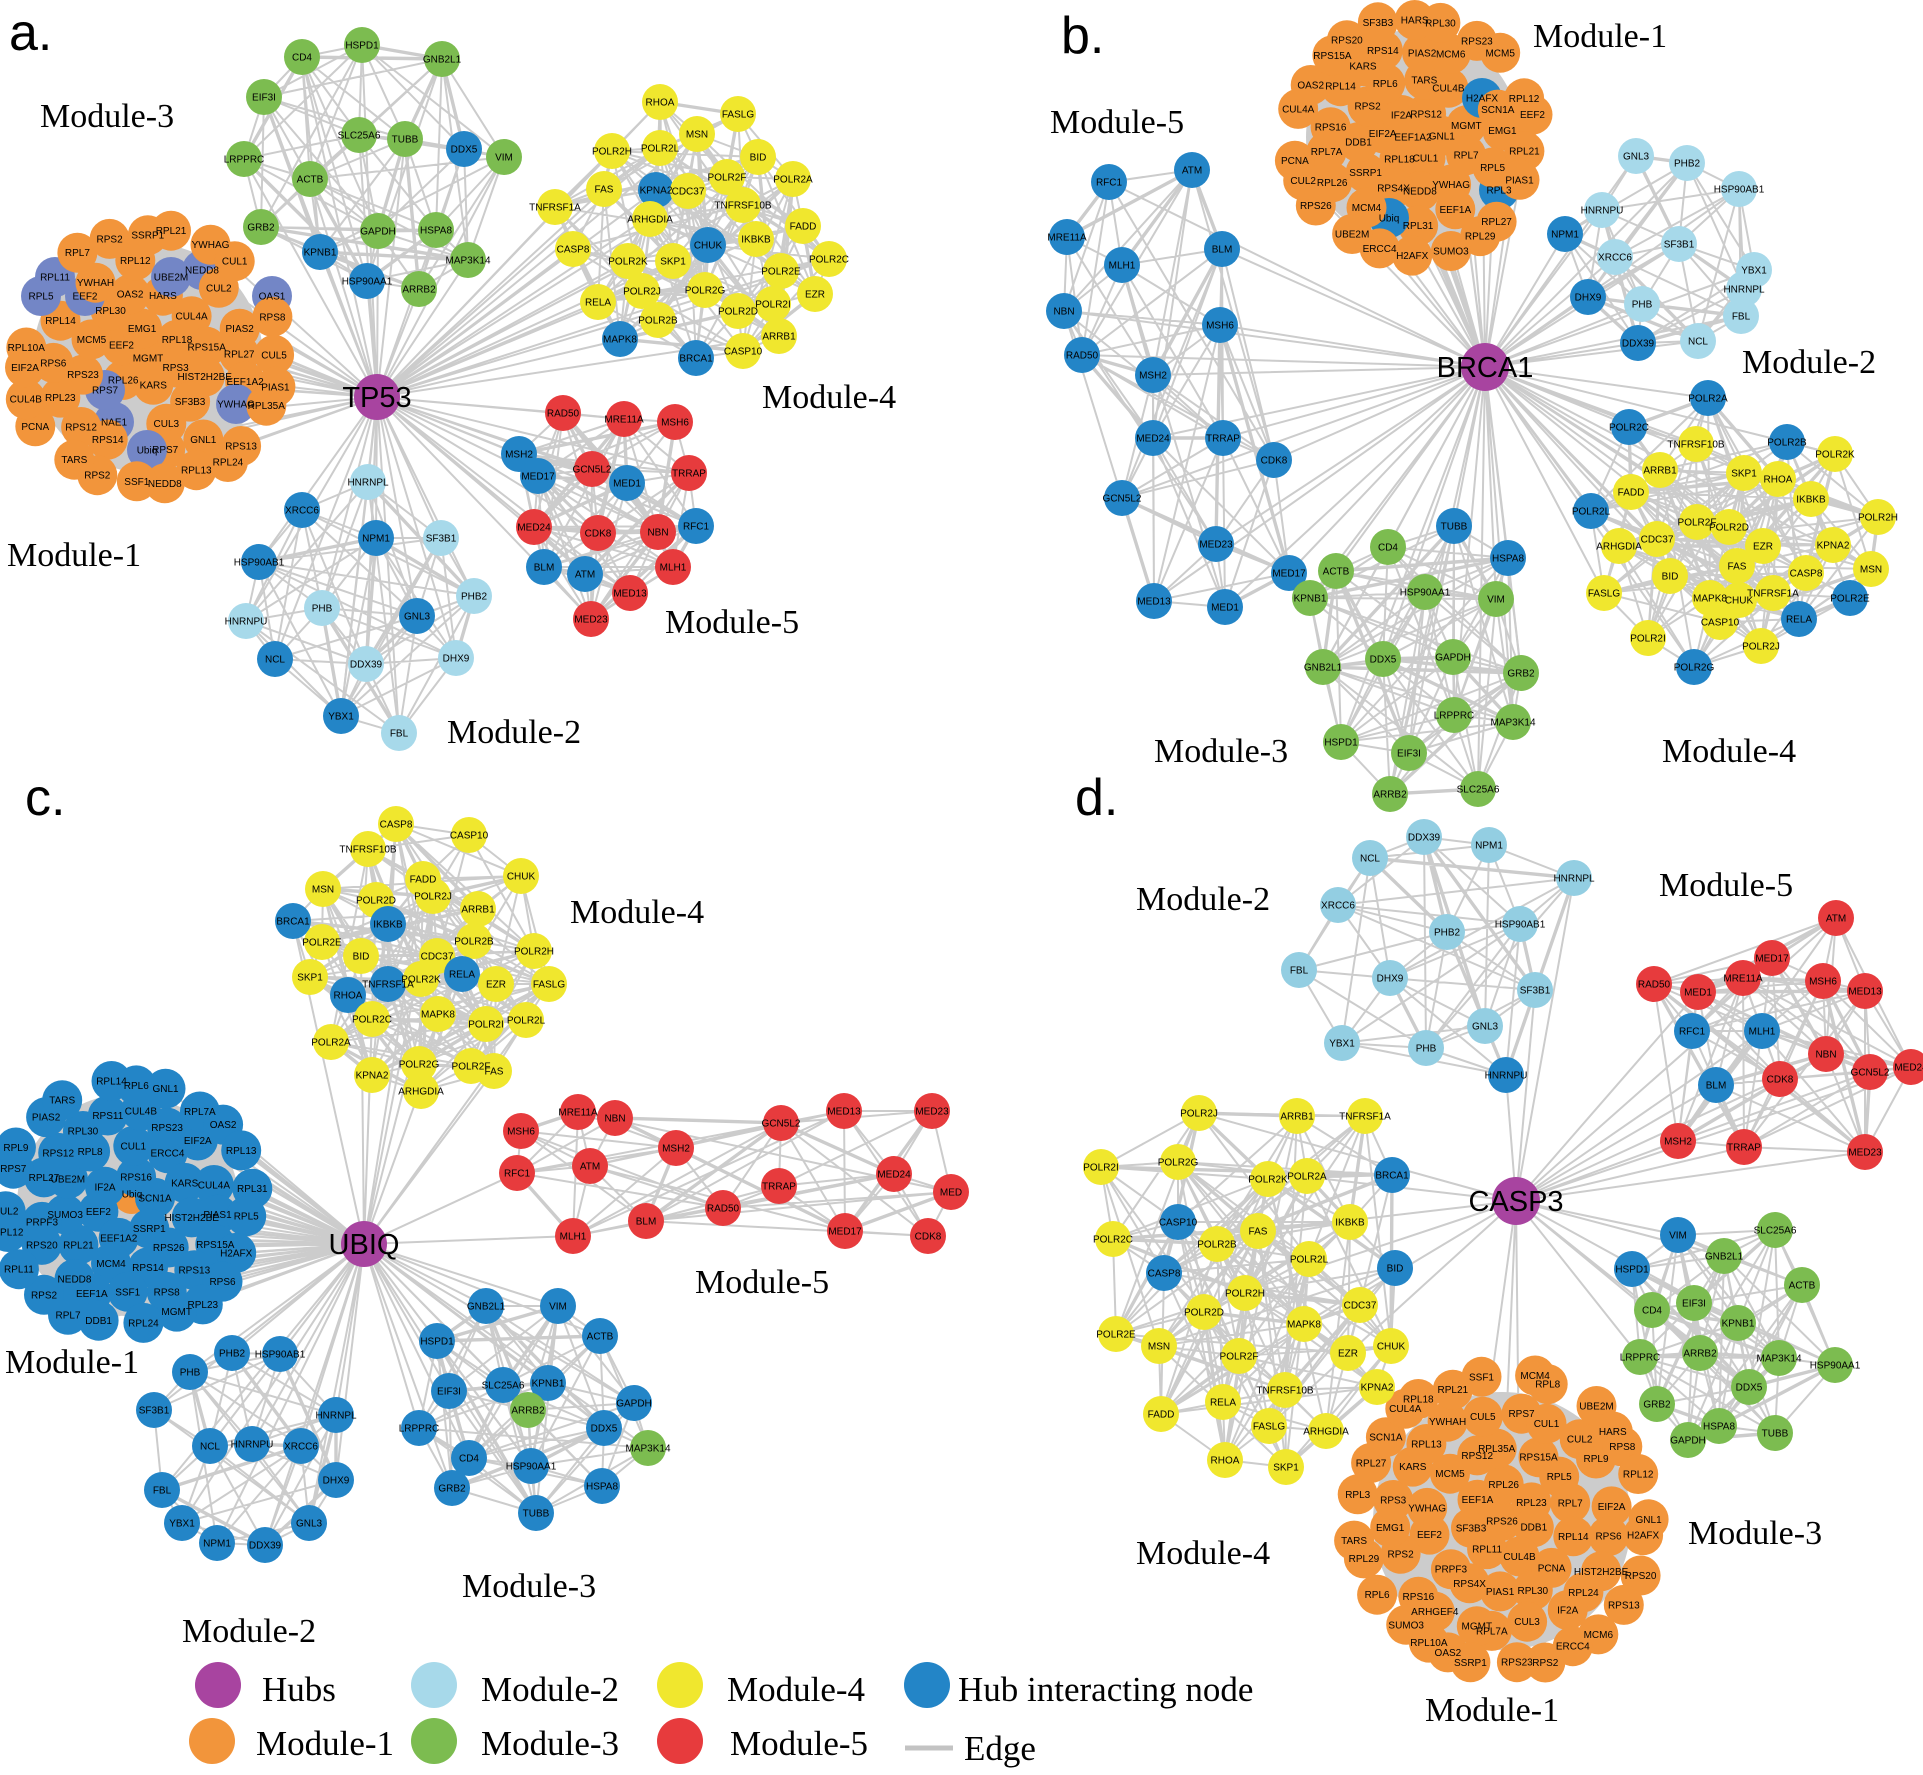 This screenshot has width=1923, height=1775. I want to click on svg-text: GRB2, so click(1657, 1405).